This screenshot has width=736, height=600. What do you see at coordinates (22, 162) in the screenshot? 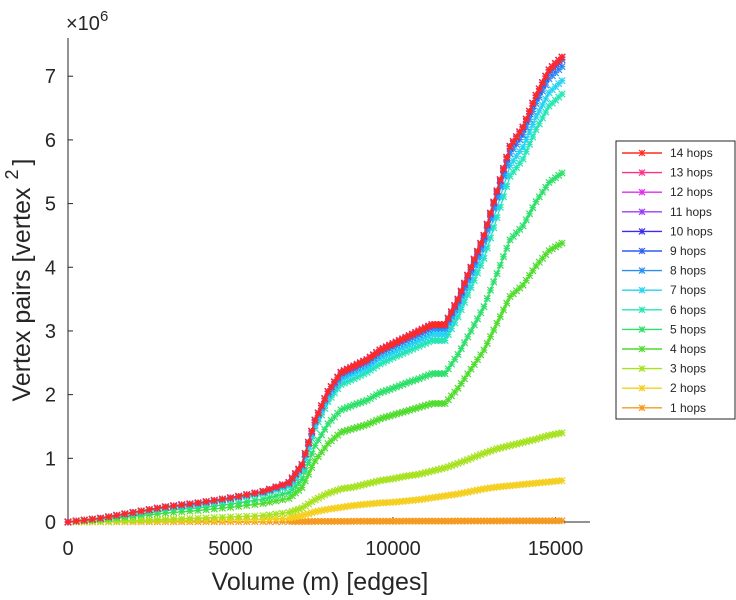
I see `y-axis-title-close: ]` at bounding box center [22, 162].